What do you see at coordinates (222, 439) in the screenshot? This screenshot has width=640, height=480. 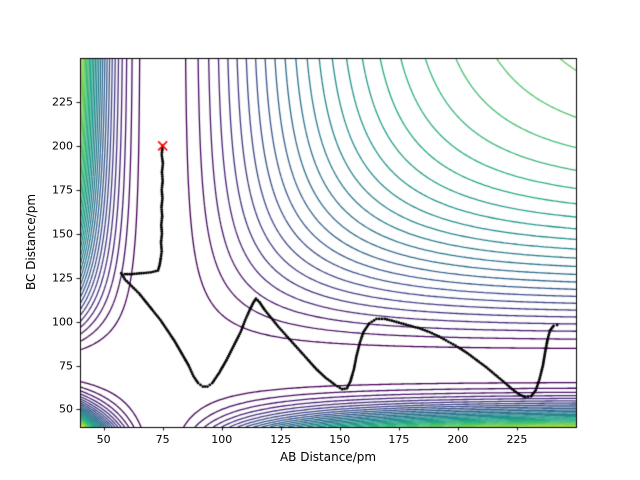 I see `x-tick-label: 100` at bounding box center [222, 439].